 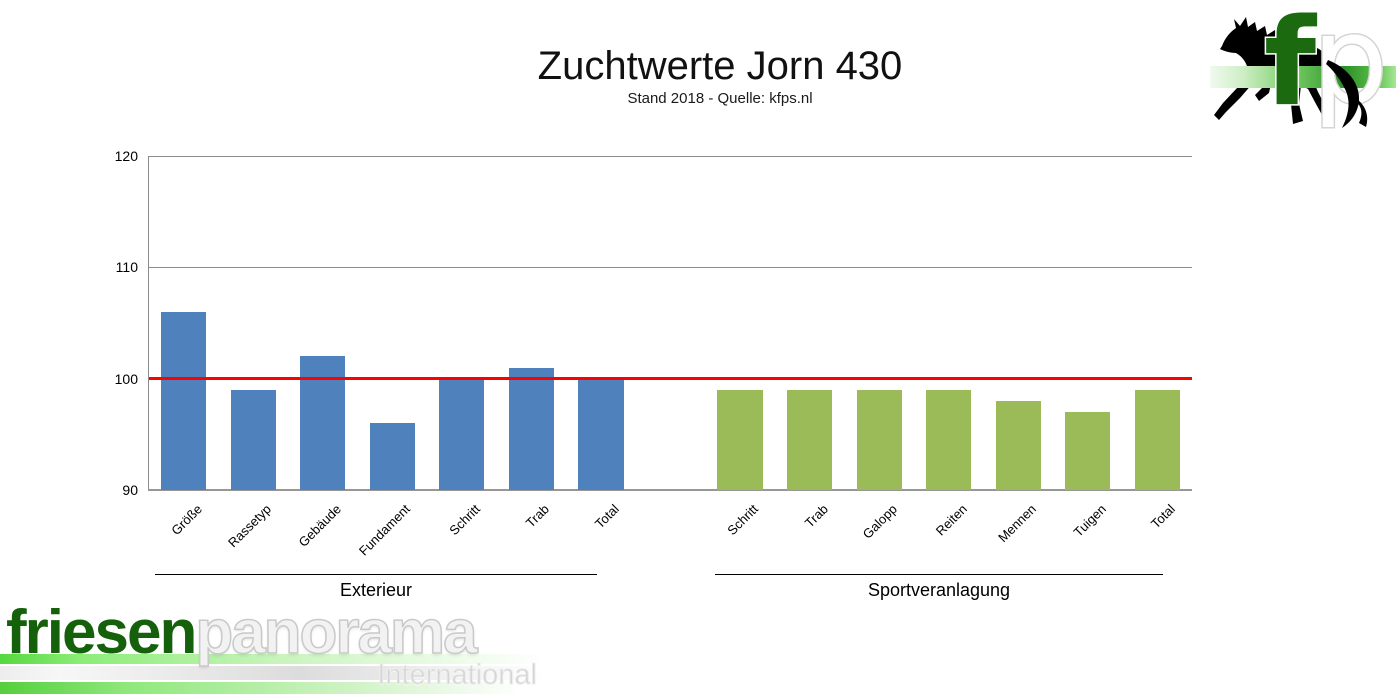 I want to click on bar-exterieur-total, so click(x=601, y=434).